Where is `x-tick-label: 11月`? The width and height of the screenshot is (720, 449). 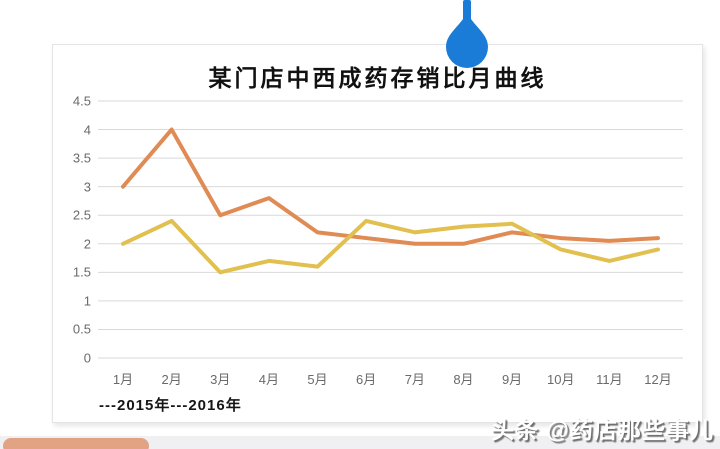 x-tick-label: 11月 is located at coordinates (609, 379).